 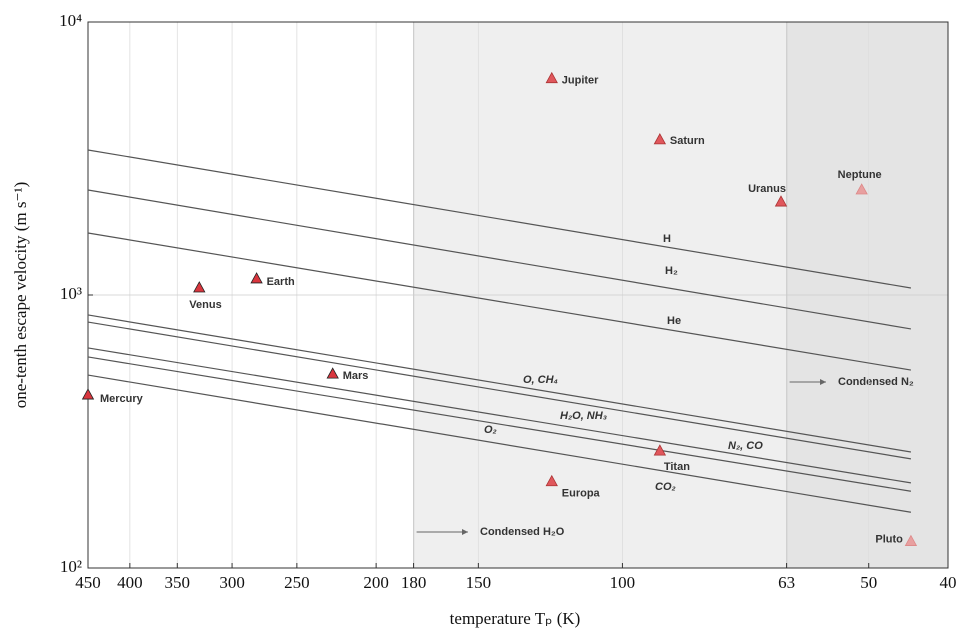 I want to click on planet-label: Uranus, so click(x=767, y=189).